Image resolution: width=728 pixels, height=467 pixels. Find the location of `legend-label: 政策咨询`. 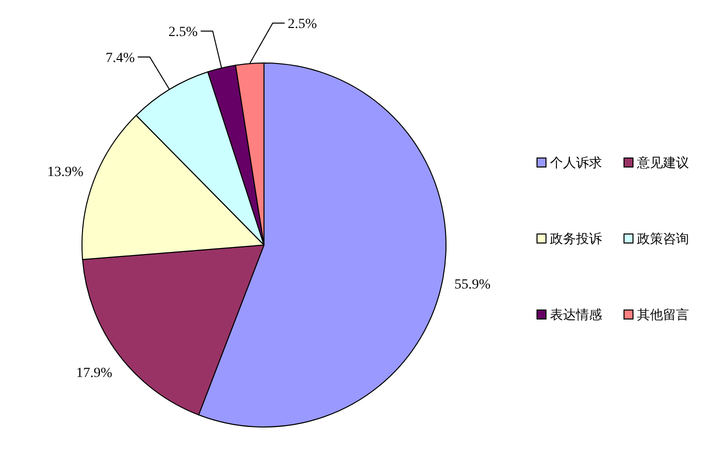

legend-label: 政策咨询 is located at coordinates (663, 239).